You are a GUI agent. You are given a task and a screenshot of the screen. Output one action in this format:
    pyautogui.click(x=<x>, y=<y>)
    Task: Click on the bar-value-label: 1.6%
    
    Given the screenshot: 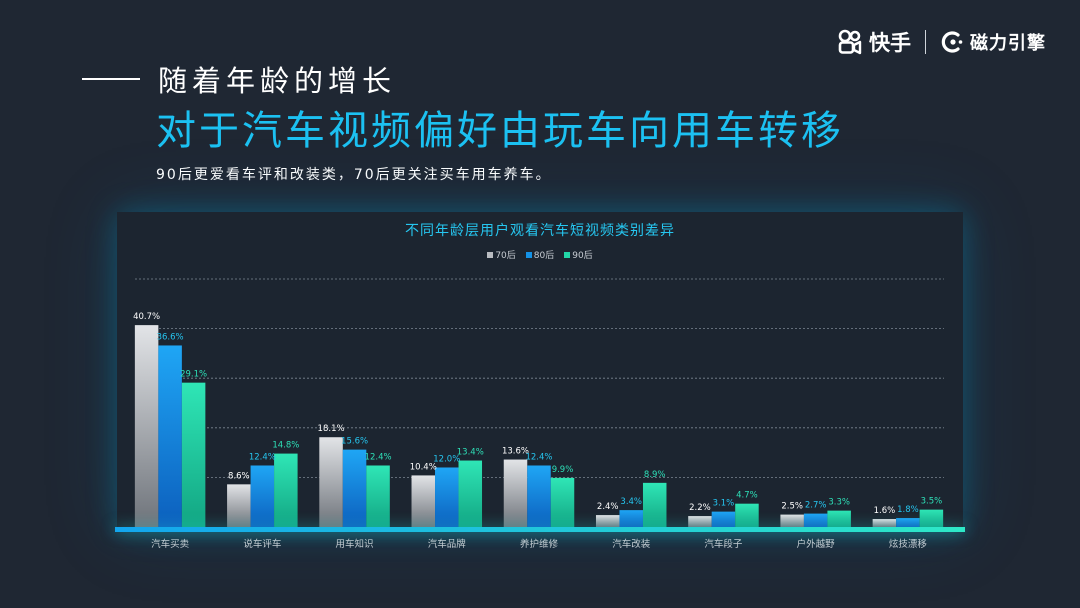 What is the action you would take?
    pyautogui.click(x=885, y=511)
    